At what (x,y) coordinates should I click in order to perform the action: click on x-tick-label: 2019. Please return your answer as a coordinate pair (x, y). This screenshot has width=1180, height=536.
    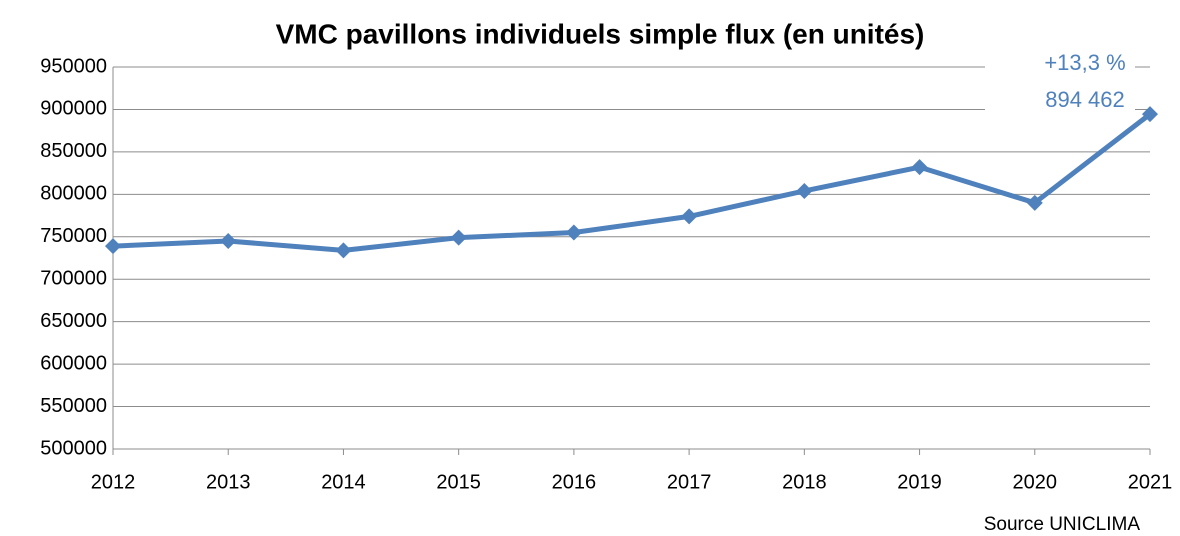
    Looking at the image, I should click on (919, 482).